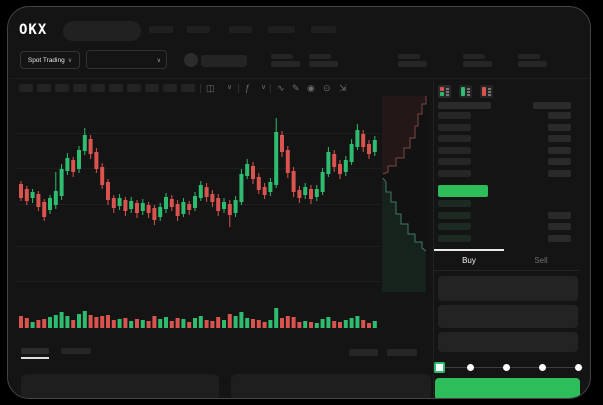  I want to click on fullscreen-icon: ⇲, so click(343, 88).